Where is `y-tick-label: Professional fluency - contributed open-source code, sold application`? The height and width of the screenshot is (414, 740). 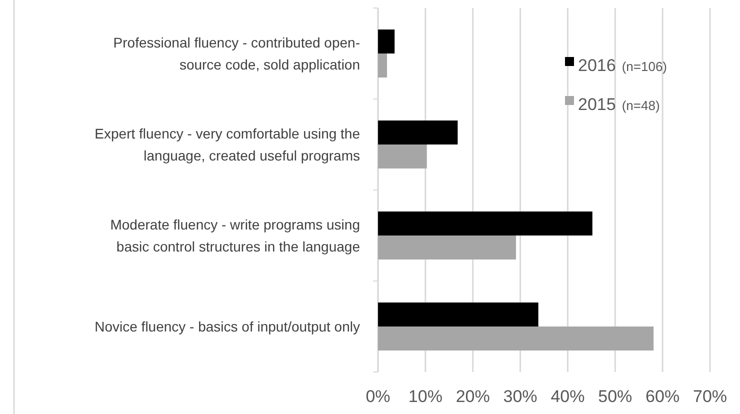
y-tick-label: Professional fluency - contributed open-source code, sold application is located at coordinates (236, 53).